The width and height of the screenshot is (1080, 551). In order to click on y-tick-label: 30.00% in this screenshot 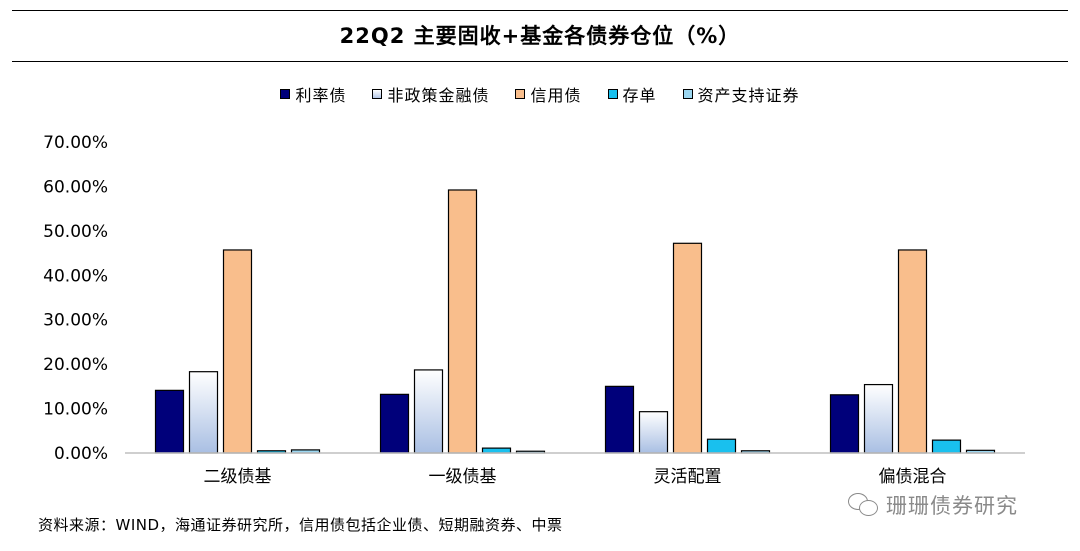, I will do `click(75, 321)`.